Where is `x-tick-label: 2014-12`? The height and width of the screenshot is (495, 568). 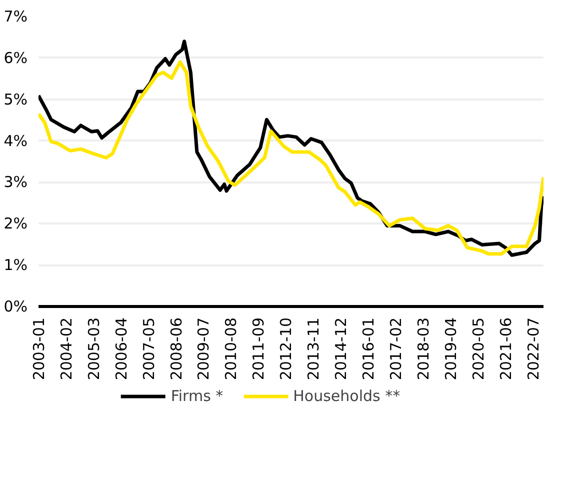 x-tick-label: 2014-12 is located at coordinates (341, 348).